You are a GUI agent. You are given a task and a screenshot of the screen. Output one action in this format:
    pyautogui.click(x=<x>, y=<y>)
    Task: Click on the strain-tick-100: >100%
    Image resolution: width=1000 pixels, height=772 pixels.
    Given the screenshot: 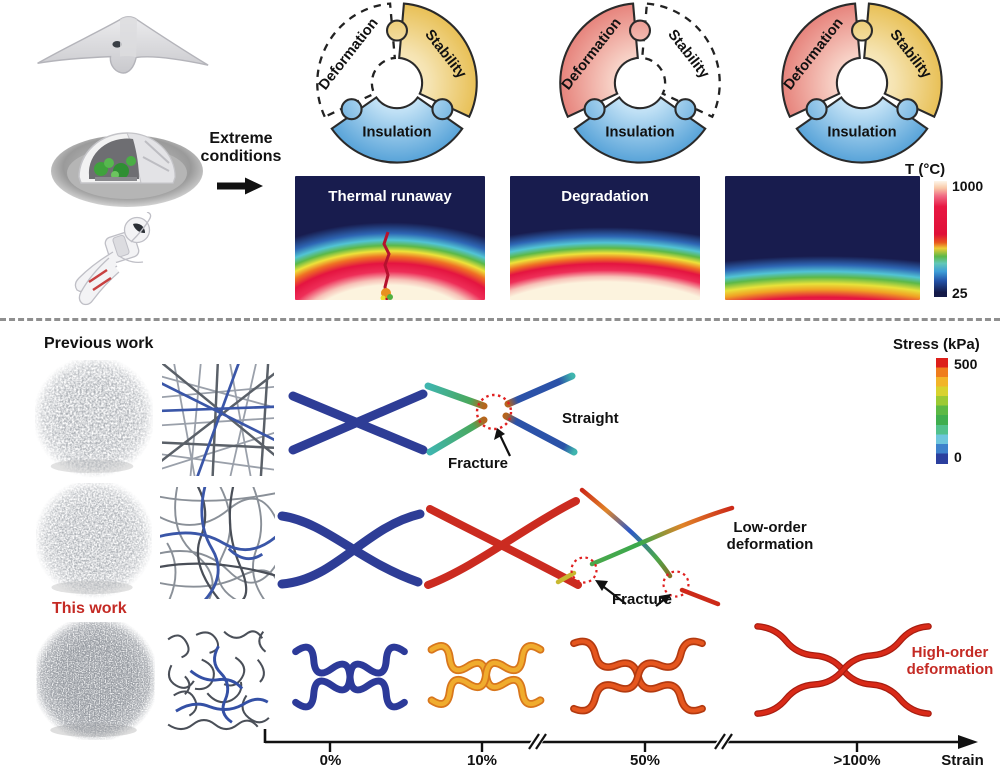 What is the action you would take?
    pyautogui.click(x=857, y=760)
    